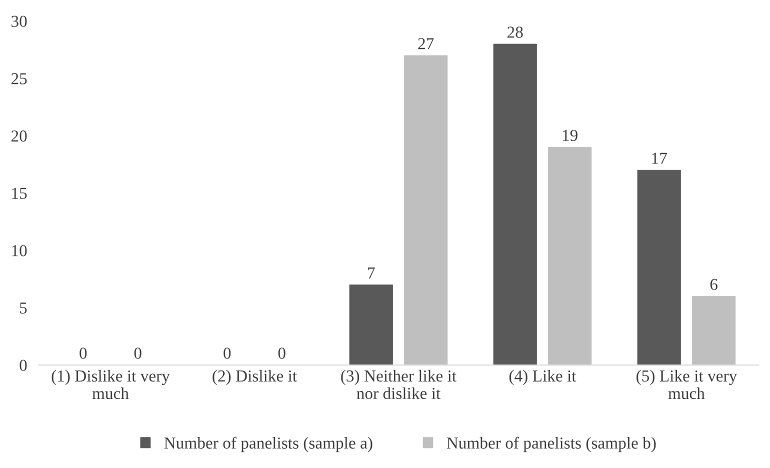 This screenshot has height=468, width=770. I want to click on data-label: 28, so click(515, 32).